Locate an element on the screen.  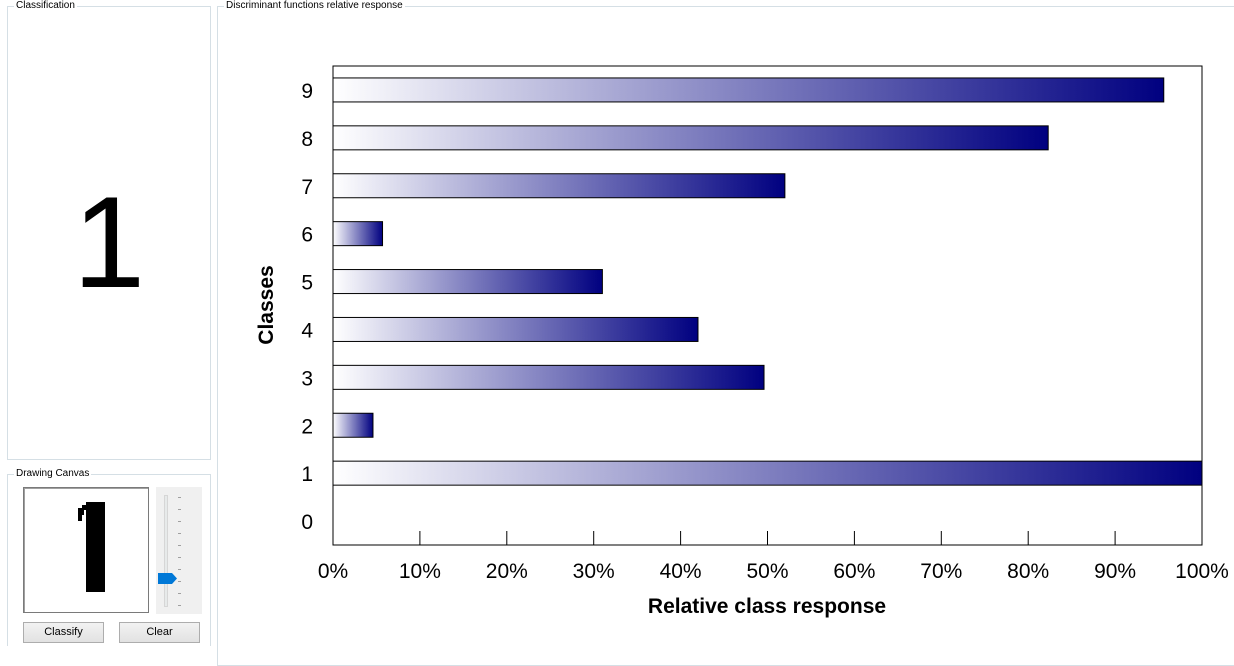
drawn-digit is located at coordinates (91, 547).